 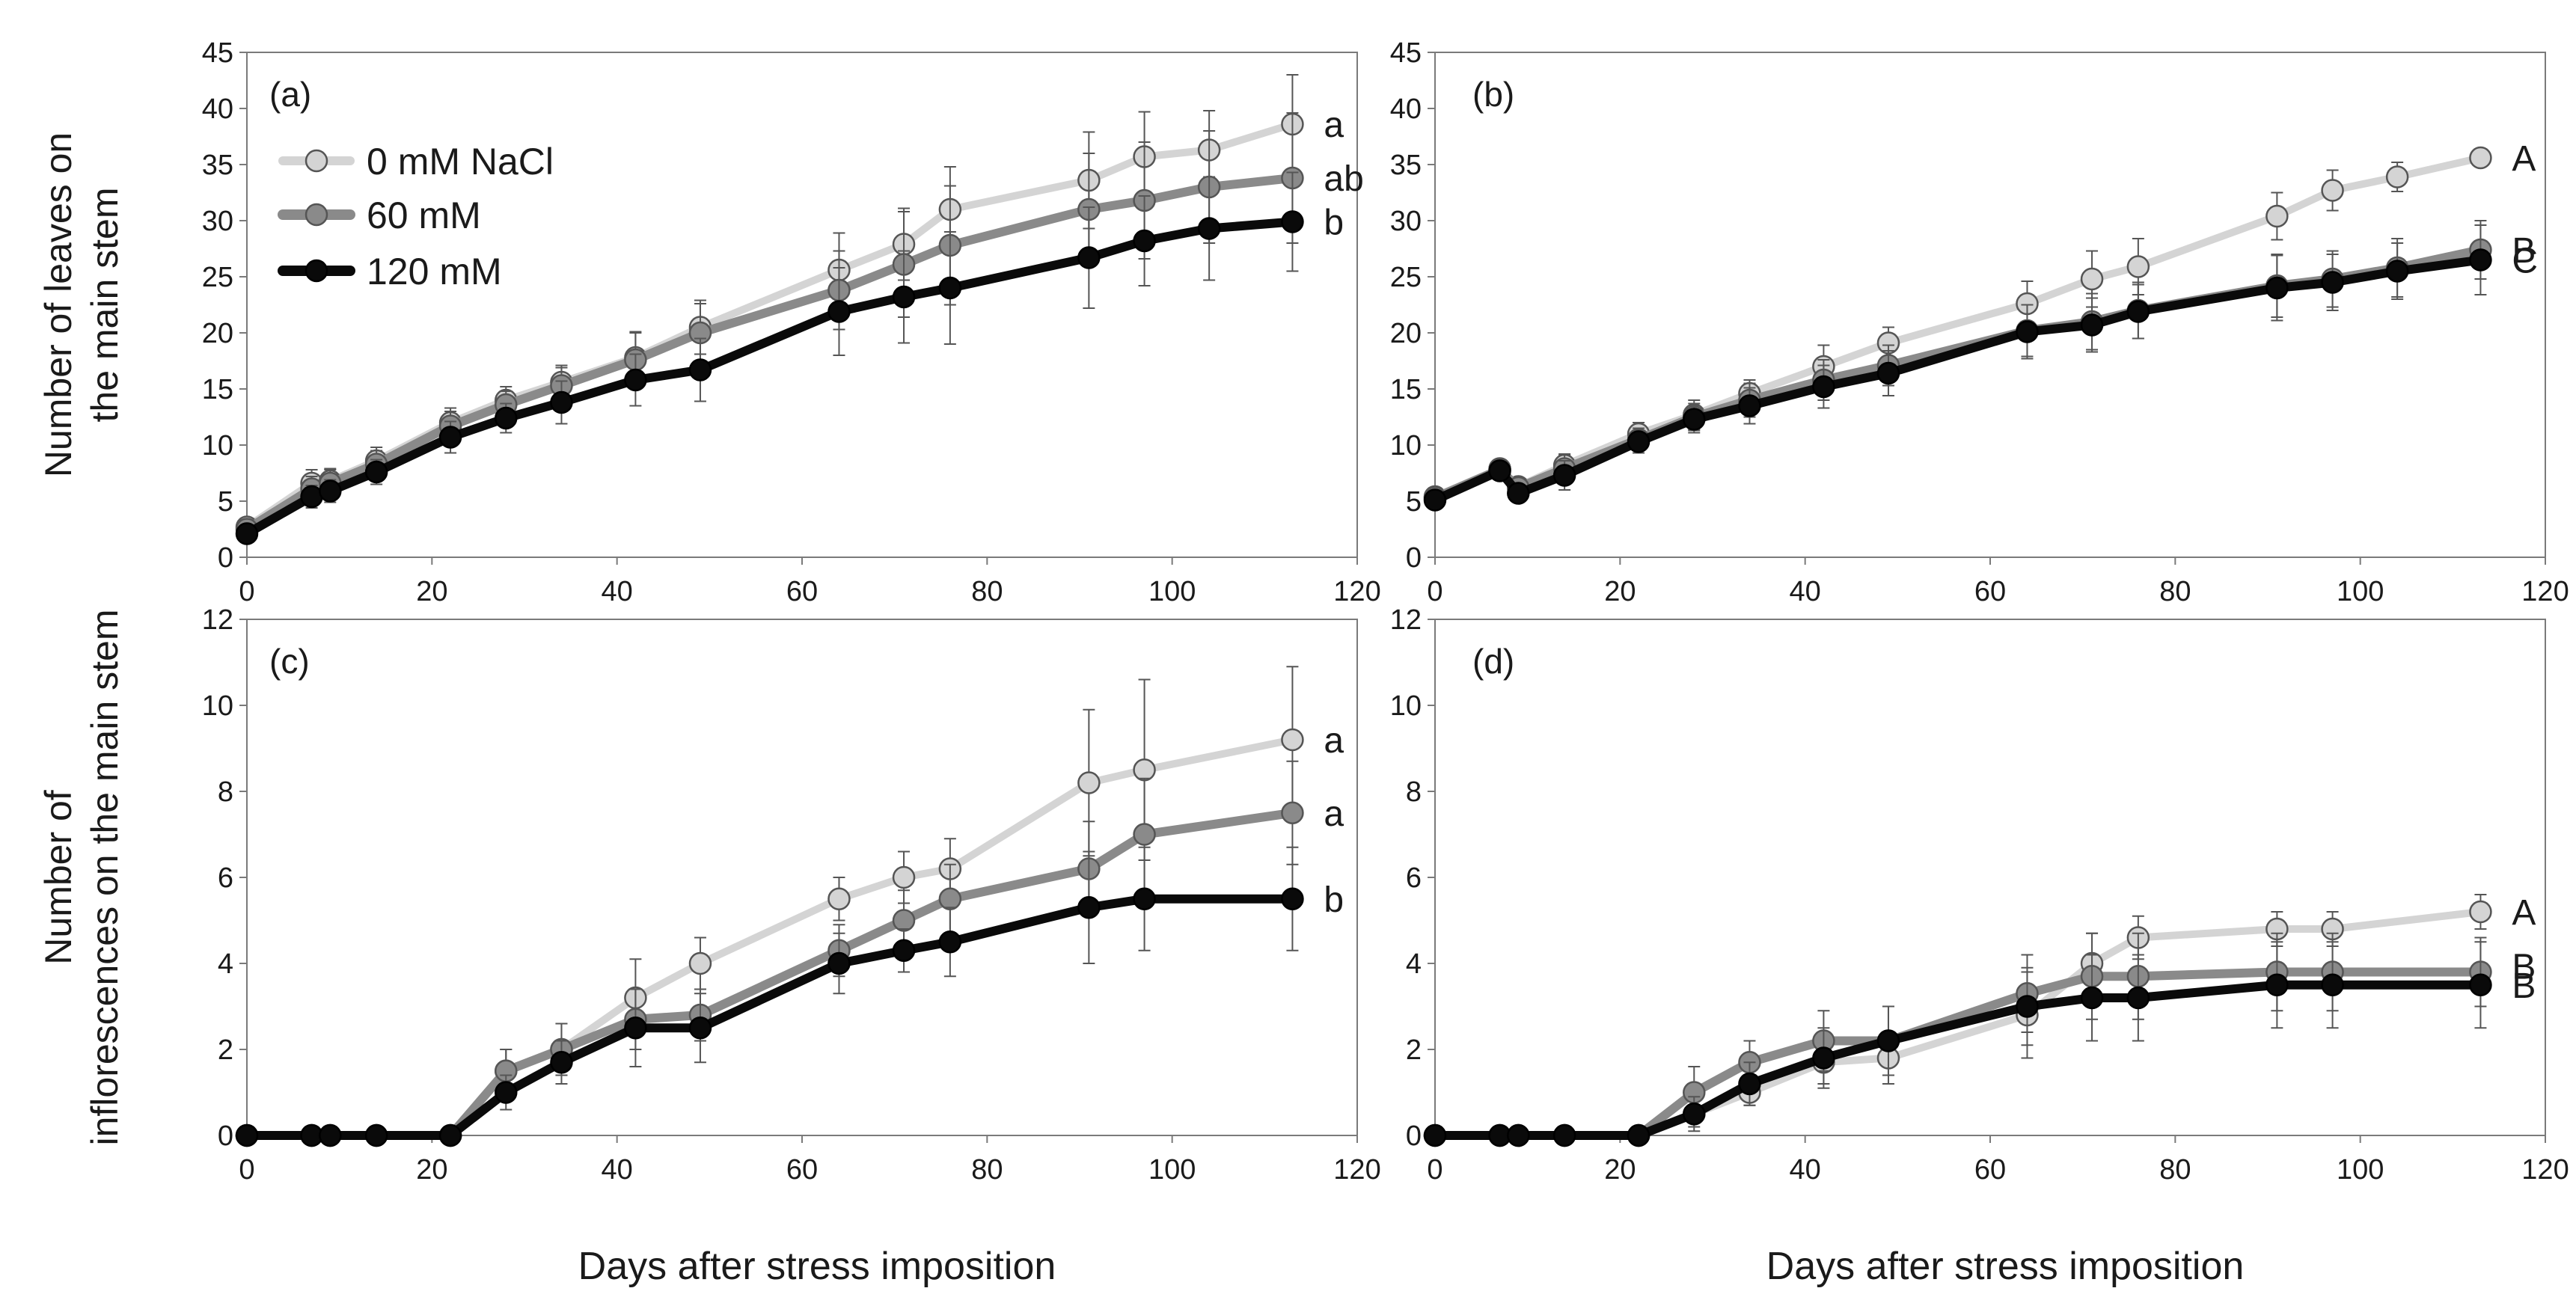 What do you see at coordinates (217, 620) in the screenshot?
I see `y-tick-label: 12` at bounding box center [217, 620].